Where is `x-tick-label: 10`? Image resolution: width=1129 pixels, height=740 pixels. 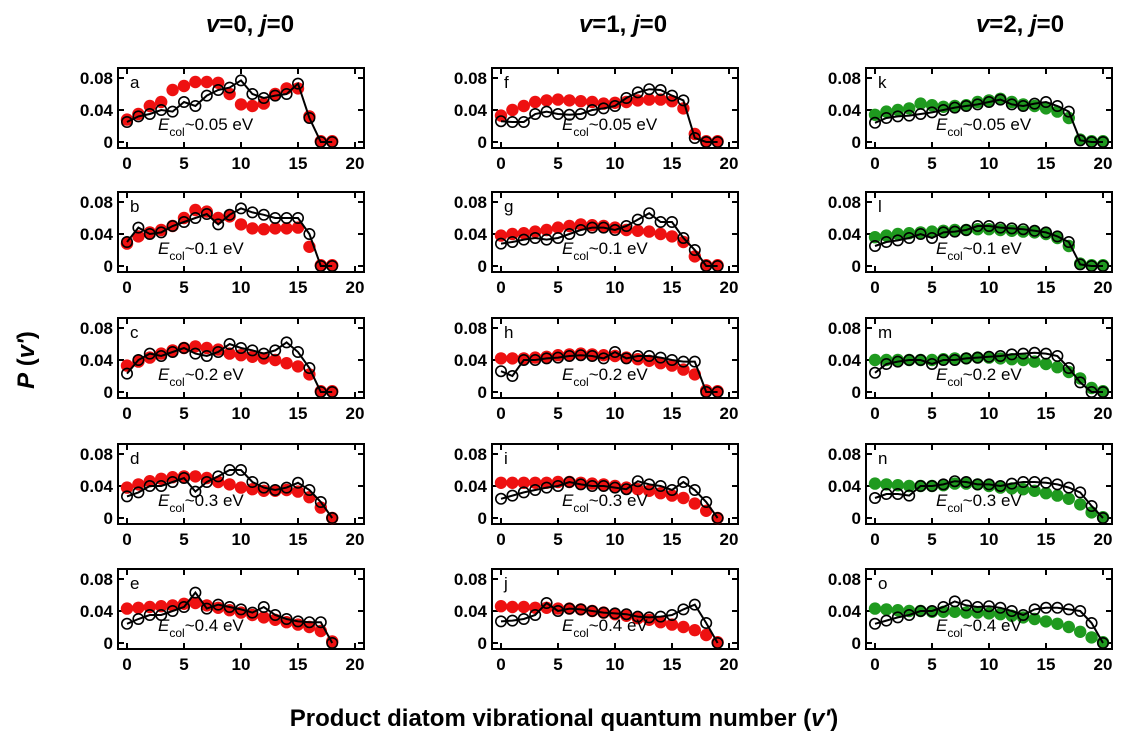
x-tick-label: 10 is located at coordinates (989, 664).